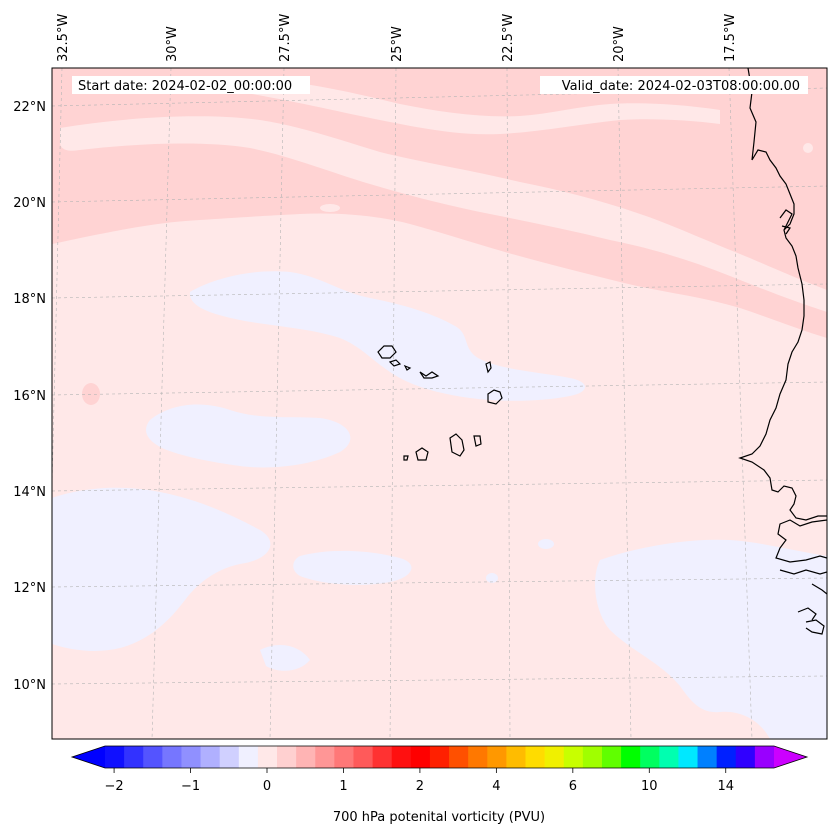 The image size is (837, 836). I want to click on island-sal, so click(488, 367).